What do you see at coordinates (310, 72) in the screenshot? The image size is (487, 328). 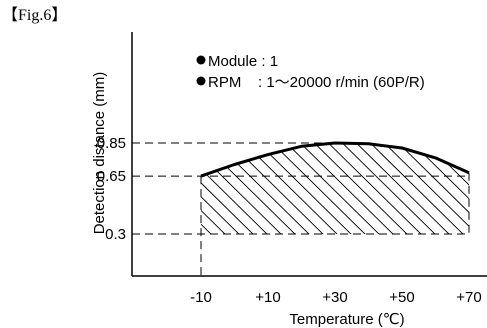 I see `legend: Module : 1 RPM : 1～20000 r/min (60P/R)` at bounding box center [310, 72].